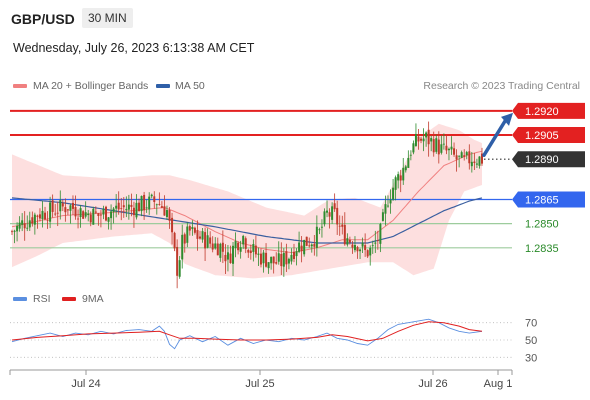 The width and height of the screenshot is (590, 400). What do you see at coordinates (42, 299) in the screenshot?
I see `legend-label-rsi: RSI` at bounding box center [42, 299].